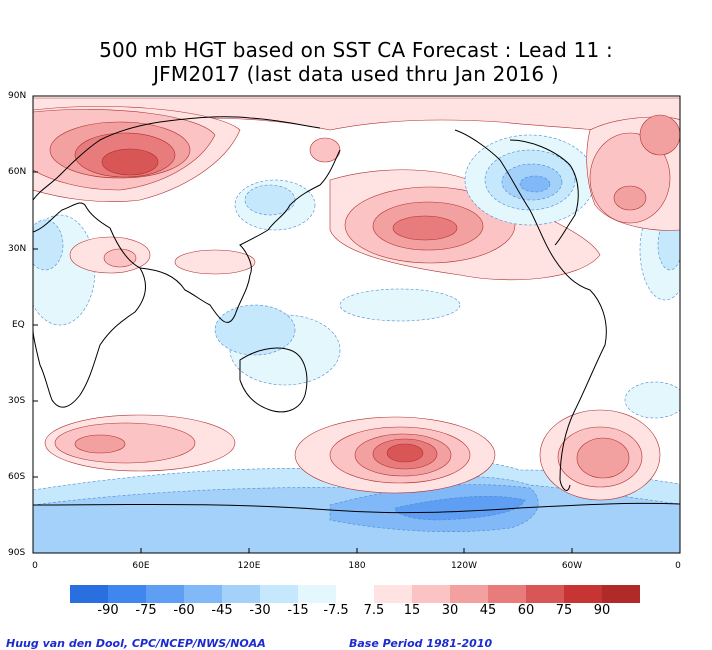 The height and width of the screenshot is (650, 712). Describe the element at coordinates (374, 610) in the screenshot. I see `legend-label: 7.5` at that location.